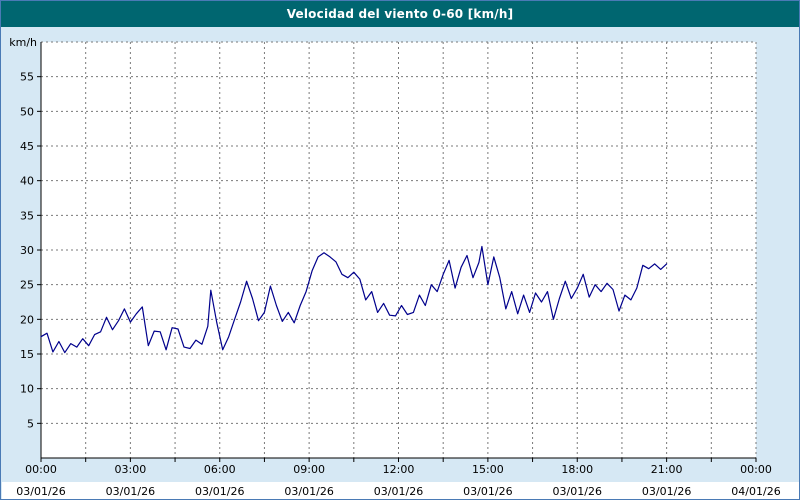  Describe the element at coordinates (309, 469) in the screenshot. I see `x-tick-time: 09:00` at that location.